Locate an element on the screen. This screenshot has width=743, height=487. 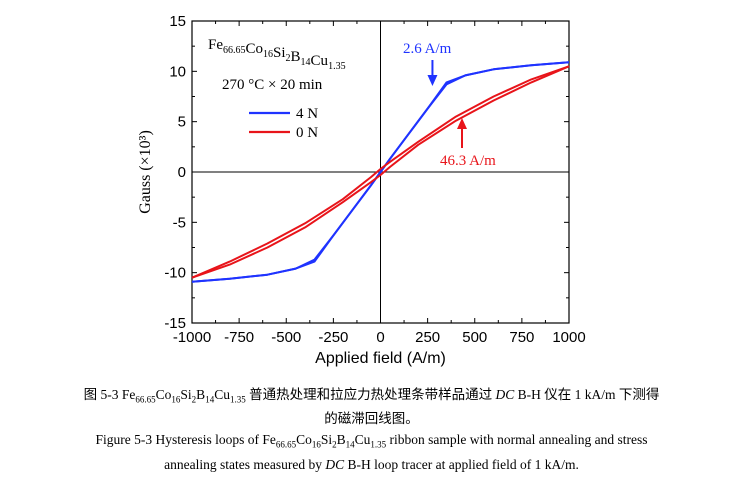
caption-en-formula: Fe66.65Co16Si2B14Cu1.35 is located at coordinates (324, 441).